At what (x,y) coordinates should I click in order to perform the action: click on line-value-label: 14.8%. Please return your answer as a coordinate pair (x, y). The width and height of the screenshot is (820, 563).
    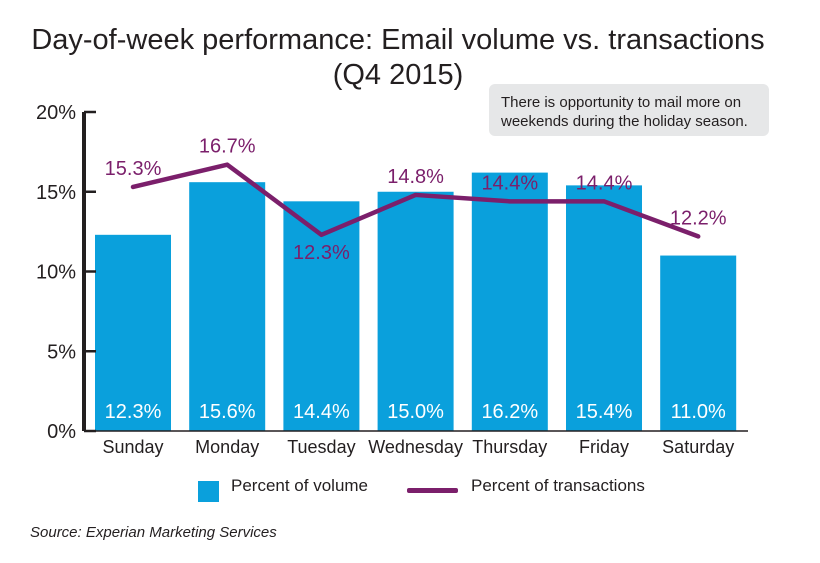
    Looking at the image, I should click on (415, 177).